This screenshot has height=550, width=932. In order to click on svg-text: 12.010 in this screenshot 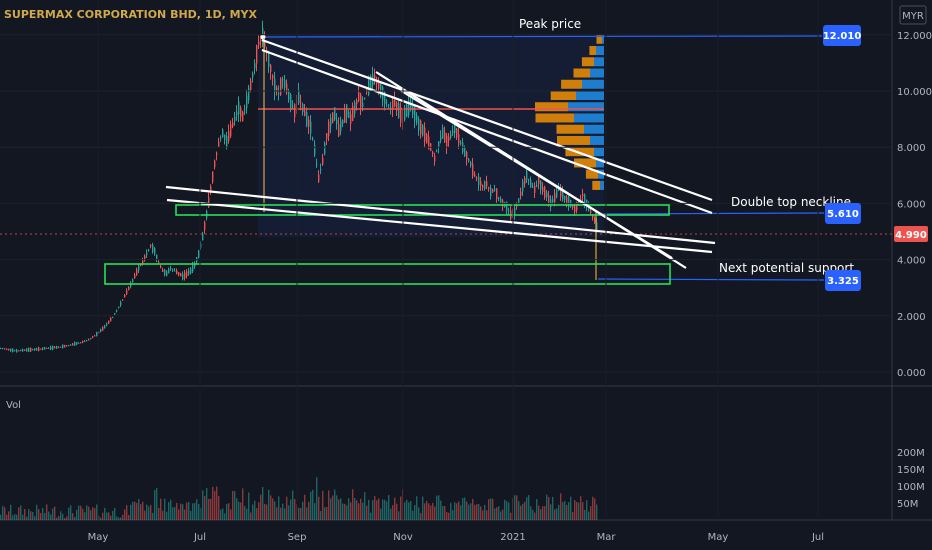, I will do `click(842, 36)`.